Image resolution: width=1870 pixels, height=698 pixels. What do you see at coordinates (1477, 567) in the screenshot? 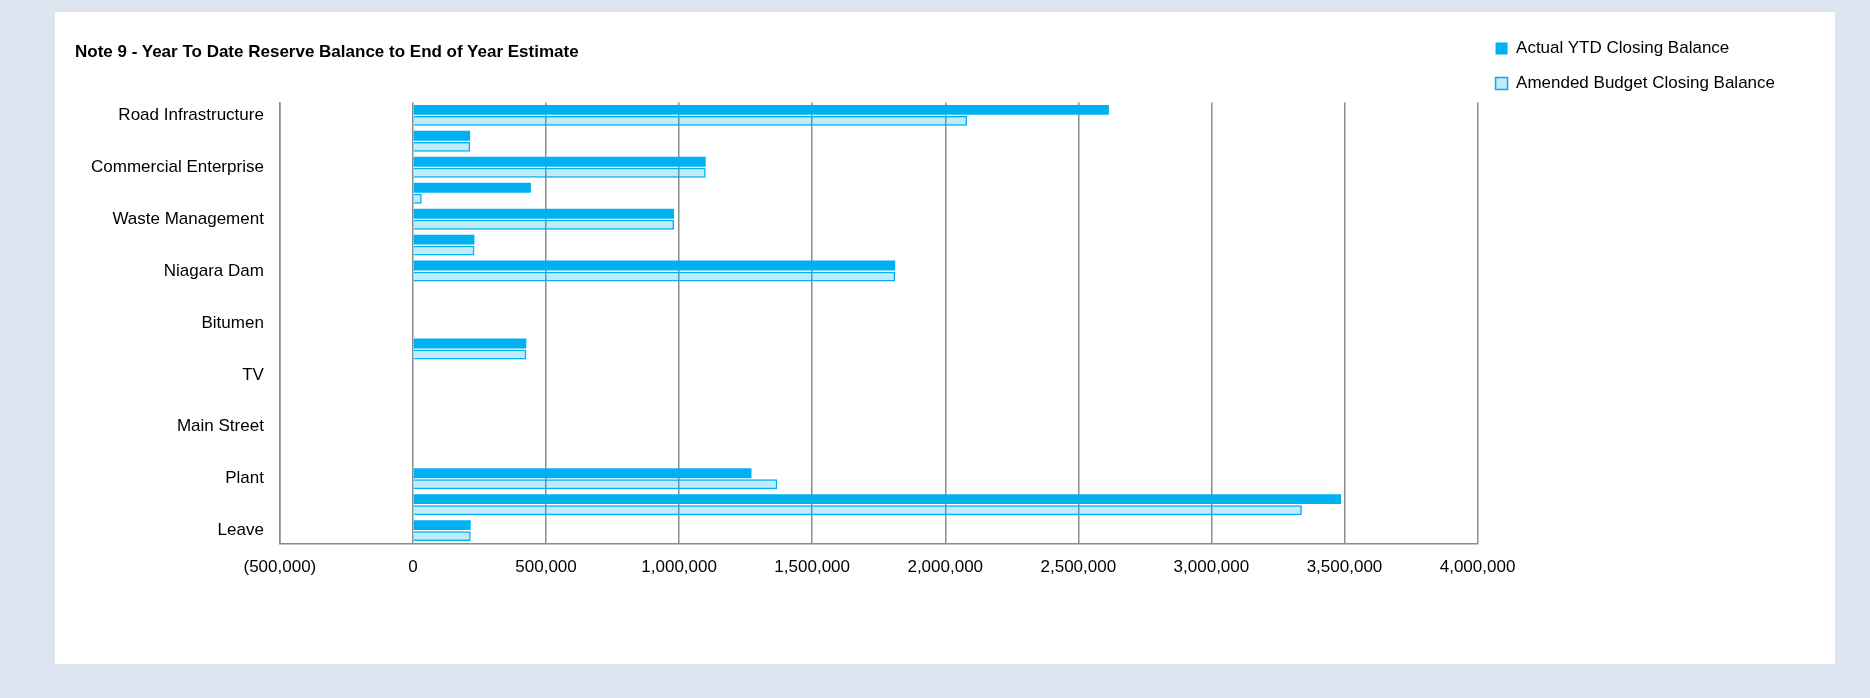
I see `x-tick-label: 4,000,000` at bounding box center [1477, 567].